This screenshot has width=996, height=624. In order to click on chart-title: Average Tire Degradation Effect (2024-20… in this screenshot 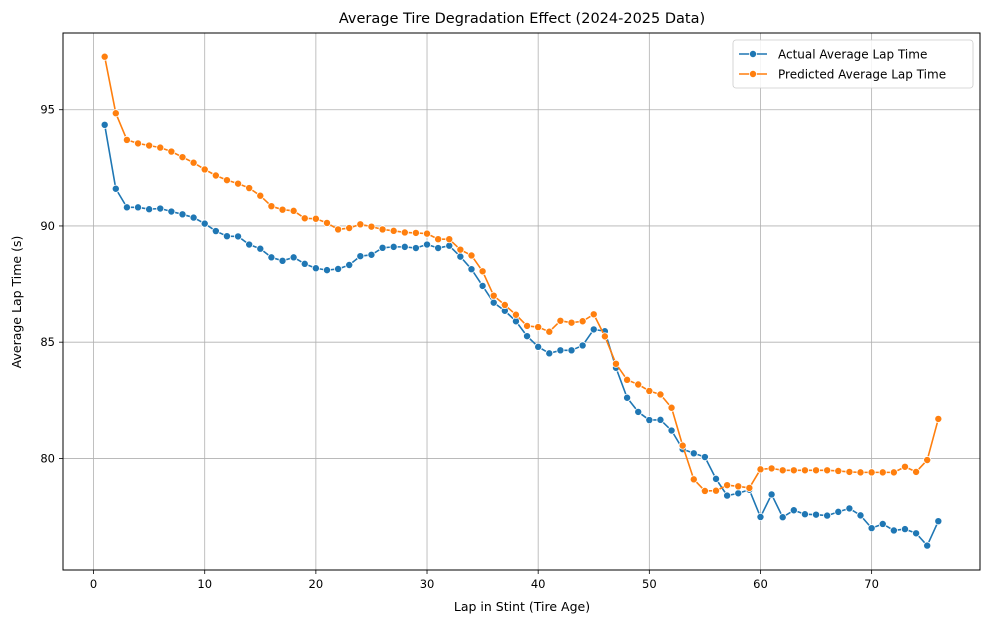, I will do `click(522, 19)`.